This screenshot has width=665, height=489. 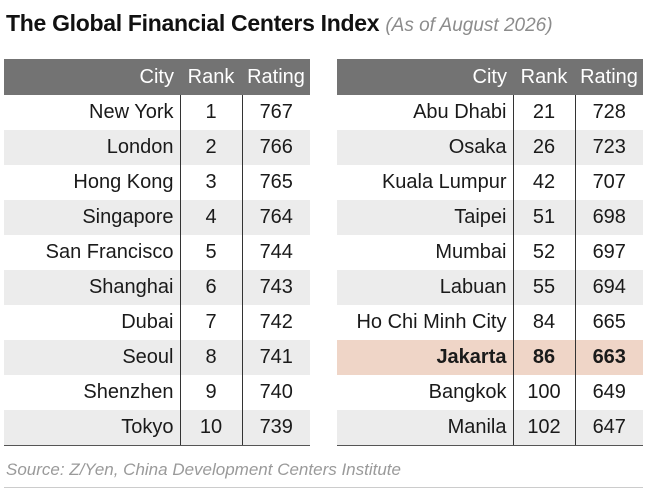 I want to click on cell-rank: 9, so click(x=211, y=392).